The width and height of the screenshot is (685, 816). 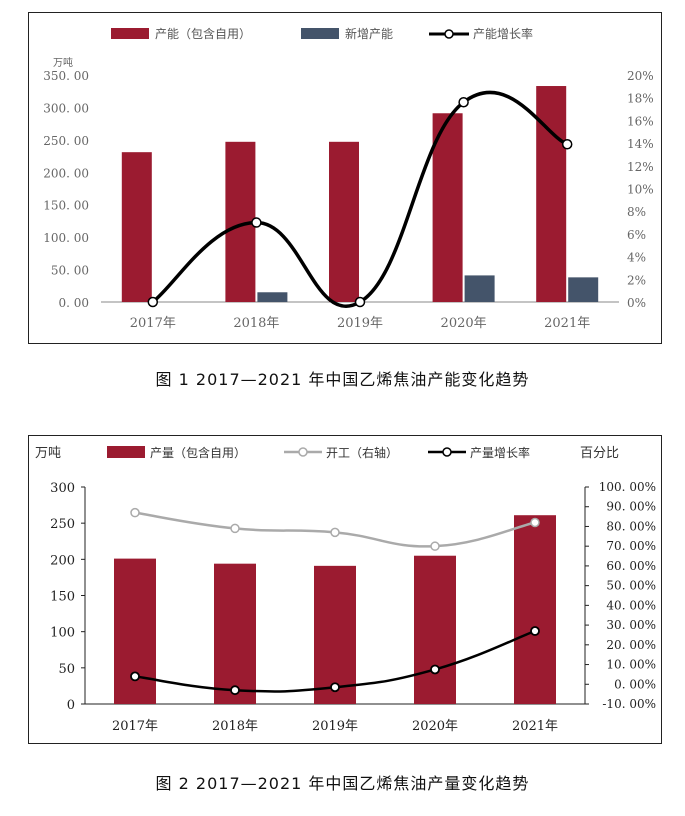 What do you see at coordinates (631, 526) in the screenshot?
I see `right-tick-label: 80. 00%` at bounding box center [631, 526].